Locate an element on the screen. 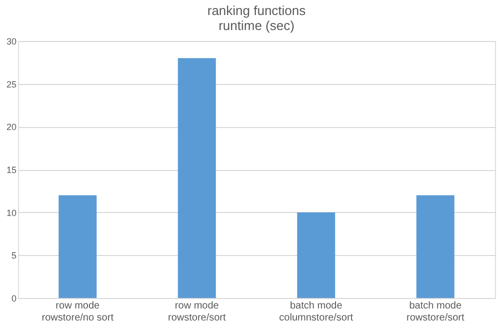  y-tick-label: 20 is located at coordinates (11, 127).